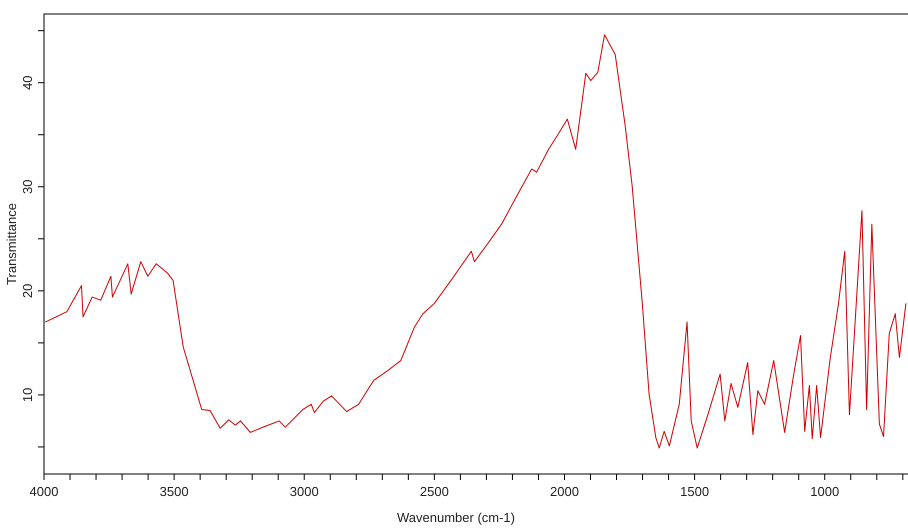 This screenshot has height=528, width=908. Describe the element at coordinates (695, 491) in the screenshot. I see `x-tick-label: 1500` at that location.